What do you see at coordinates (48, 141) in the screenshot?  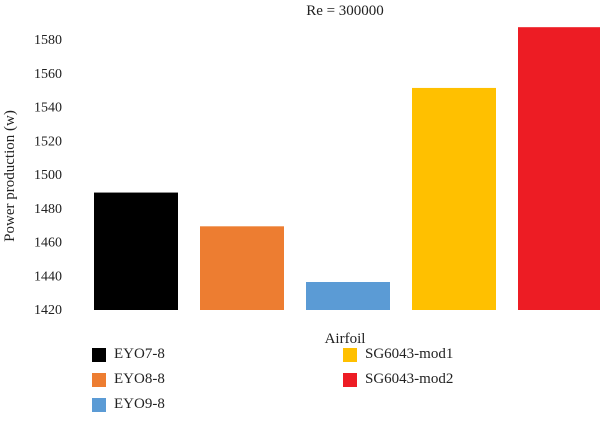 I see `y-tick-label: 1520` at bounding box center [48, 141].